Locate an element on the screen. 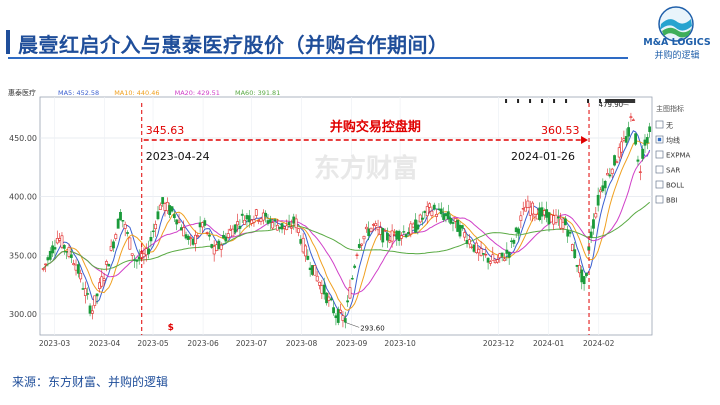 This screenshot has height=405, width=720. period-label: 并购交易控盘期 is located at coordinates (375, 127).